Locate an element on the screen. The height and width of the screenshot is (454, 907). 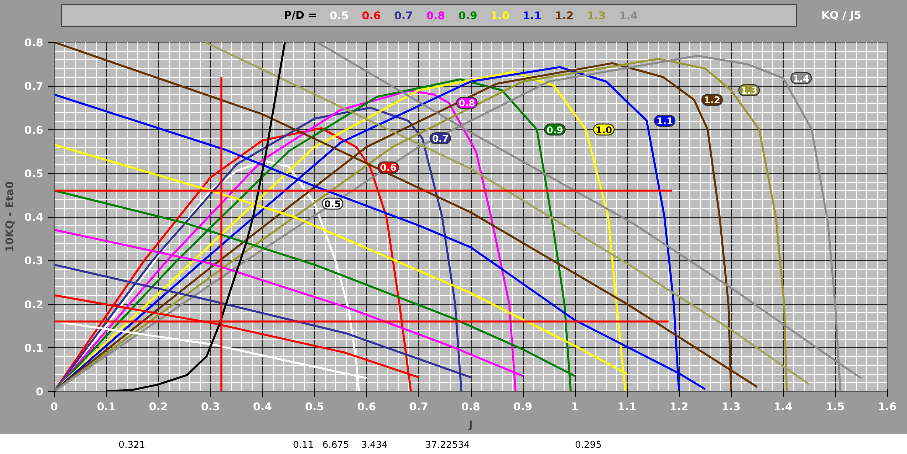
x-tick-label: 0.3 is located at coordinates (210, 407).